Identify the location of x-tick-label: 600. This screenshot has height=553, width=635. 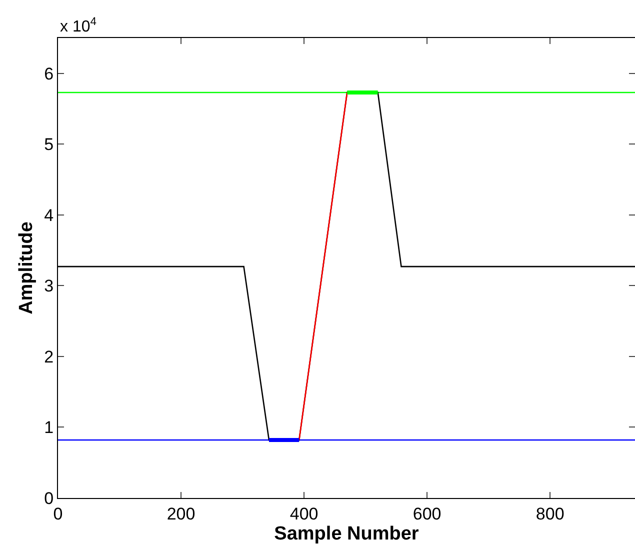
(427, 514).